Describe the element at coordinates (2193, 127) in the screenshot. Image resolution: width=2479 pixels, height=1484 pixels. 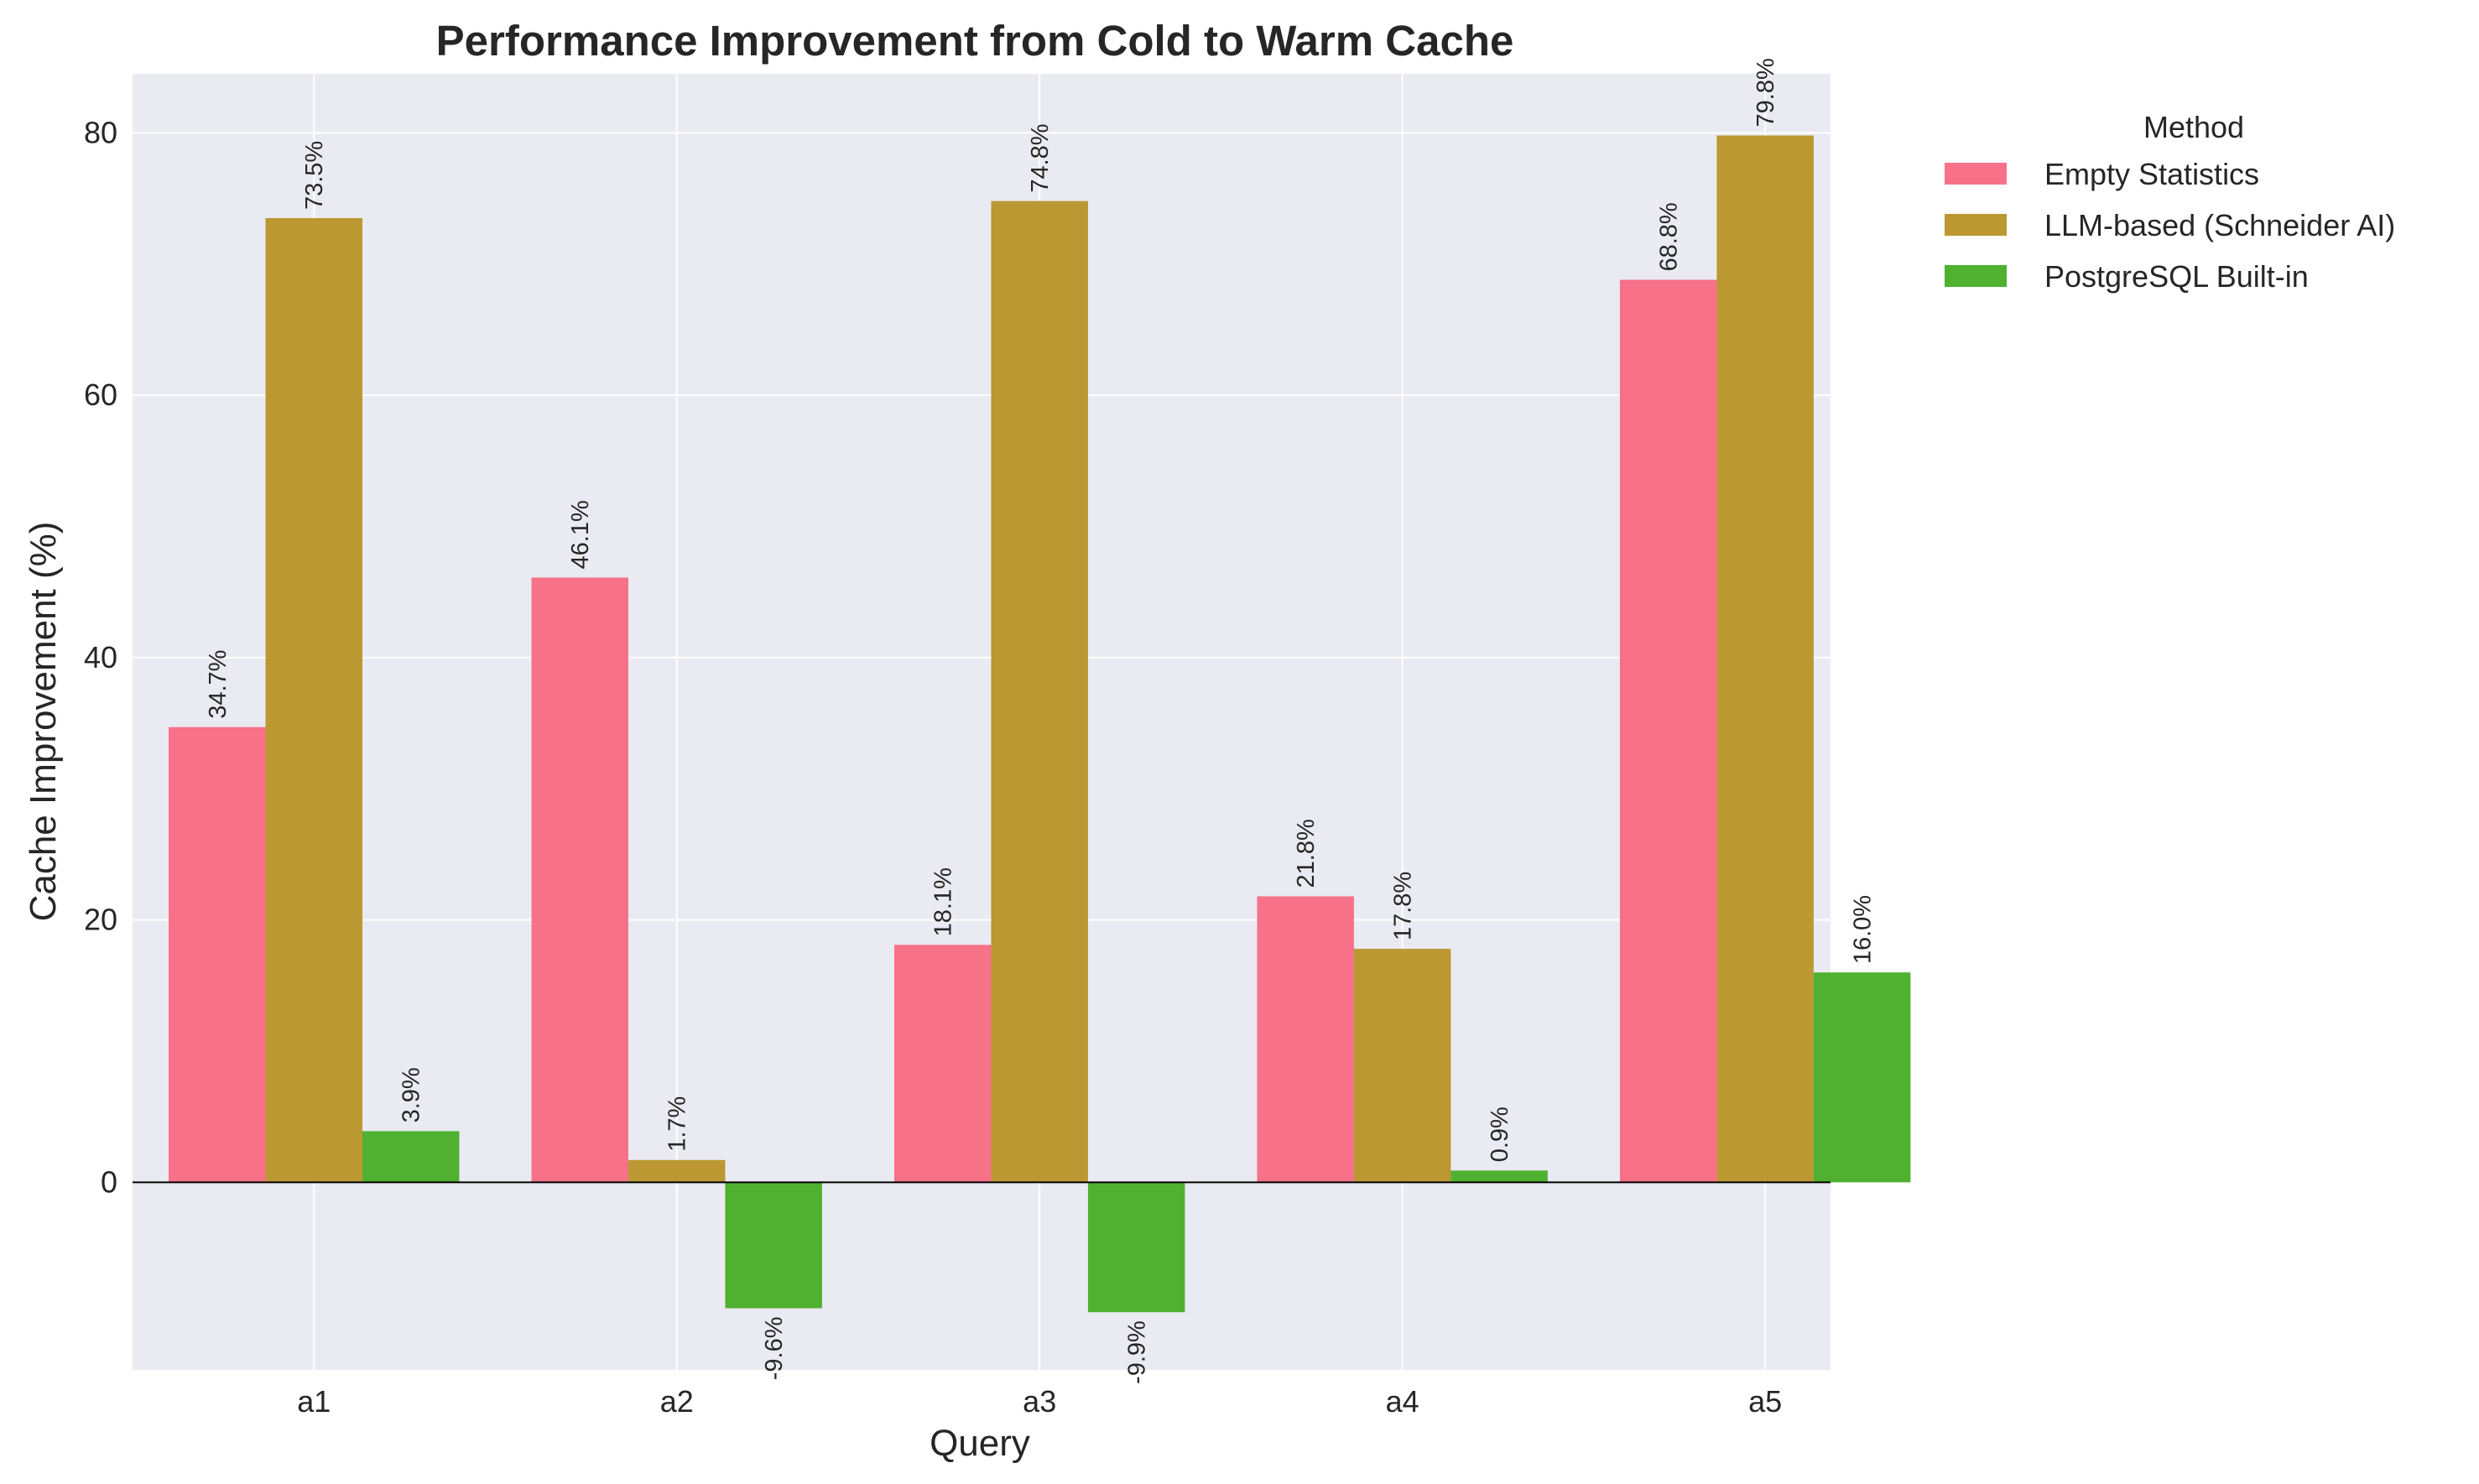
I see `legend-title: Method` at that location.